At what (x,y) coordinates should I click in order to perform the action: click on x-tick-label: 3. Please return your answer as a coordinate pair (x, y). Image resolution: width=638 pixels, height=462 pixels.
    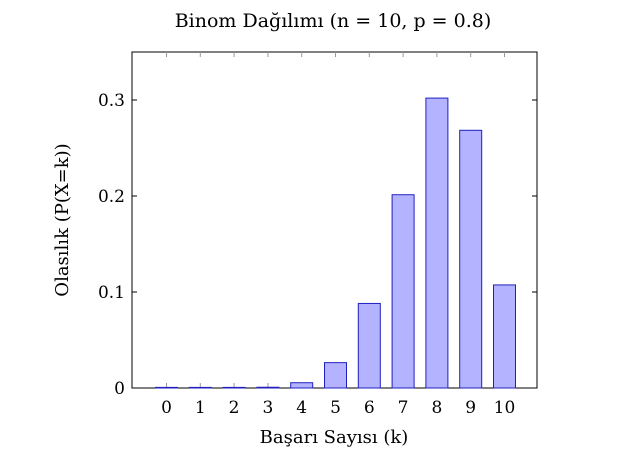
    Looking at the image, I should click on (267, 408).